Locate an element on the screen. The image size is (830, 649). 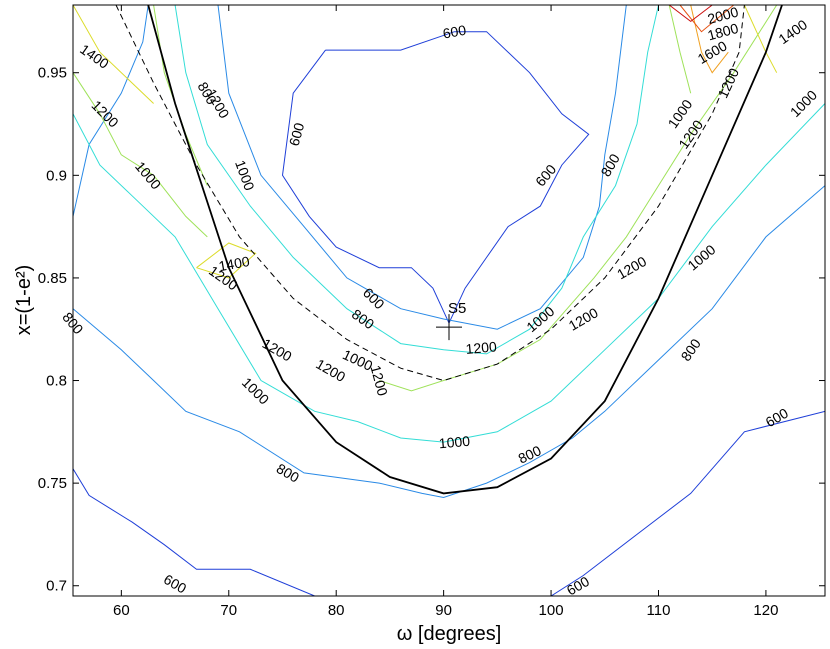
x-tick-label: 120 is located at coordinates (765, 610).